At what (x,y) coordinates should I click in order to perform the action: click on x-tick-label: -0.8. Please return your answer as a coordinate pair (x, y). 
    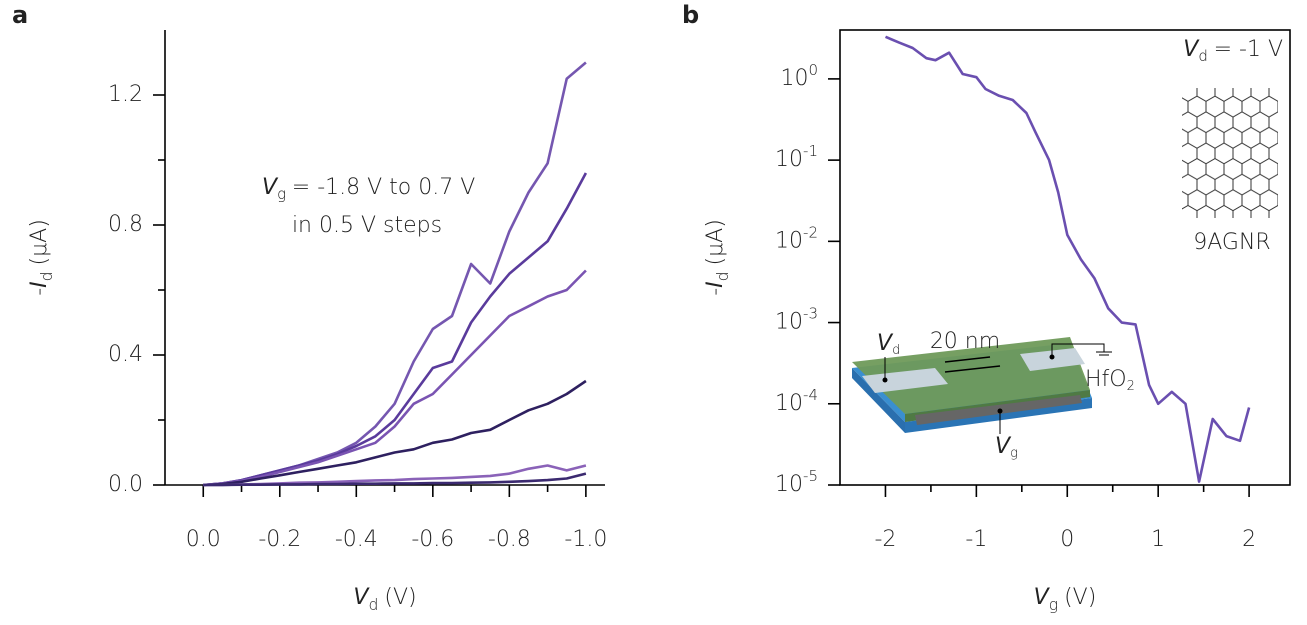
    Looking at the image, I should click on (509, 539).